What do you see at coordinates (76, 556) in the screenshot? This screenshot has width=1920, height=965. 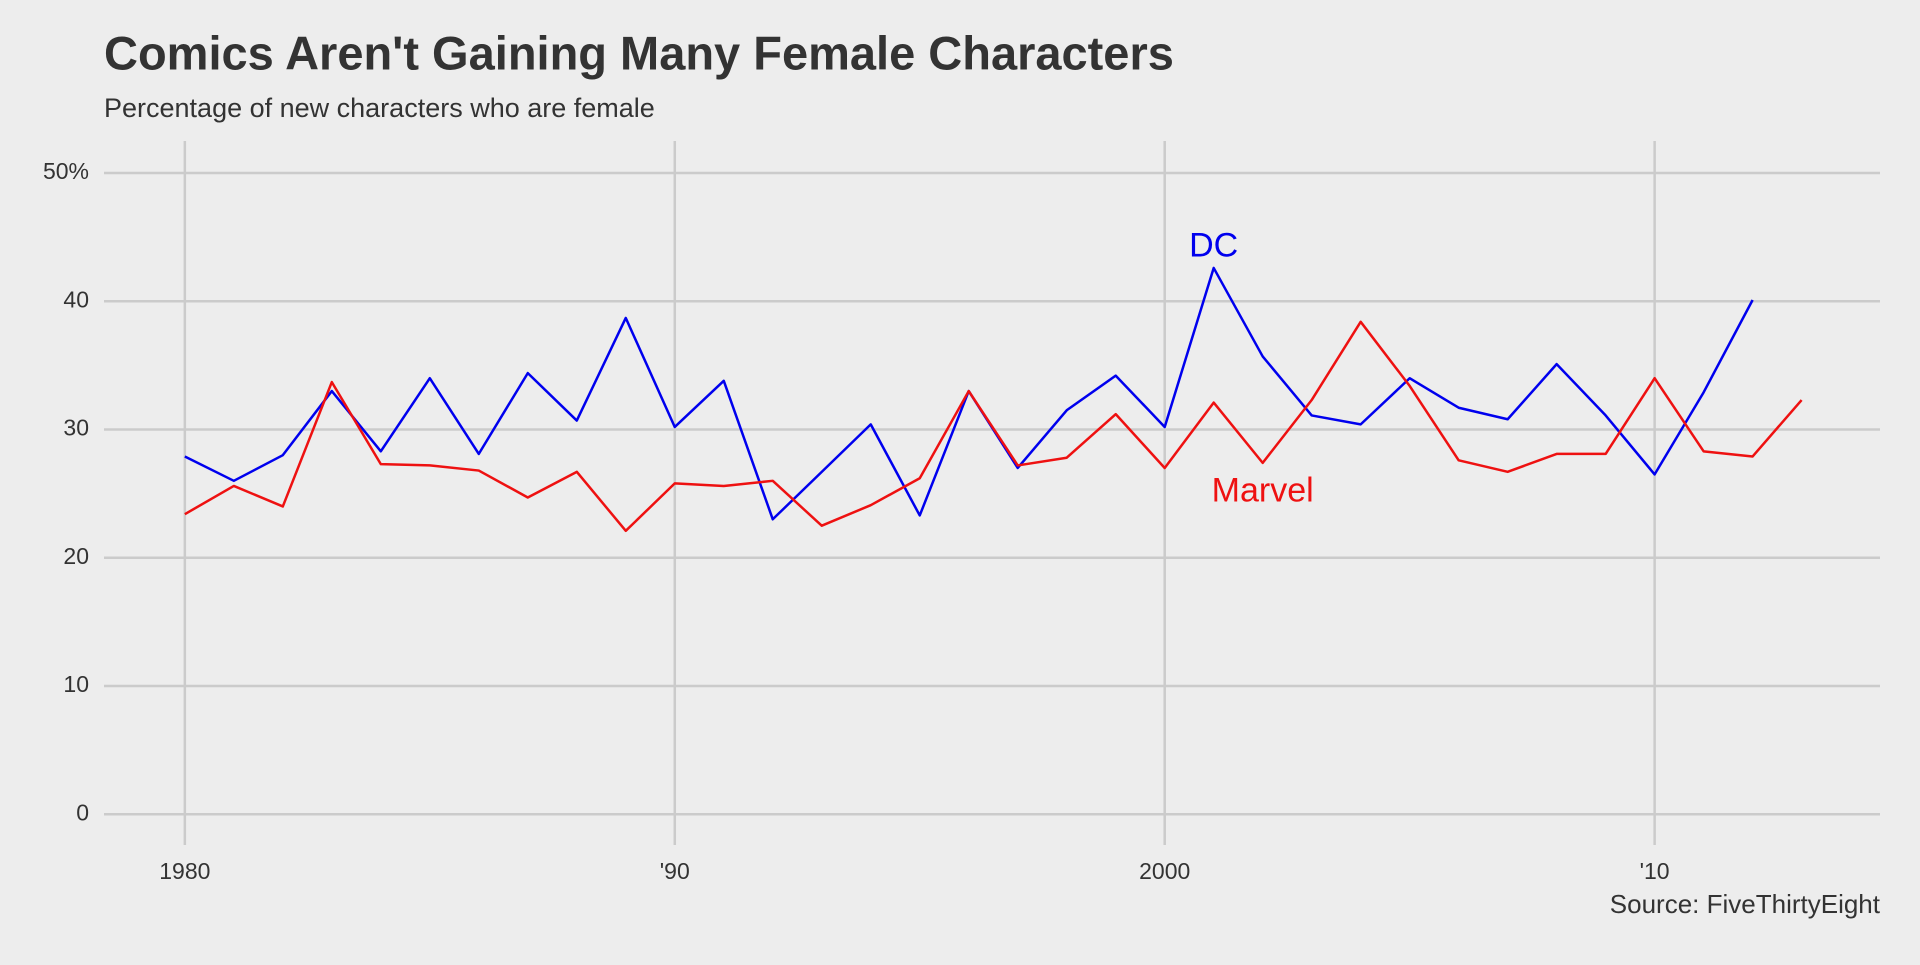 I see `y-tick-label: 20` at bounding box center [76, 556].